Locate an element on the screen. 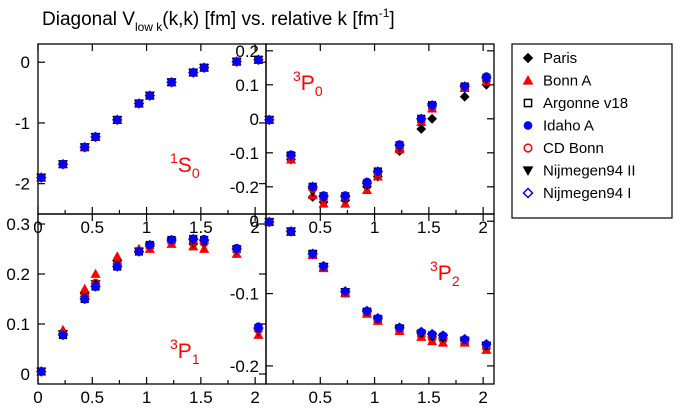 The height and width of the screenshot is (409, 681). series-nijmegen94-ii is located at coordinates (378, 139).